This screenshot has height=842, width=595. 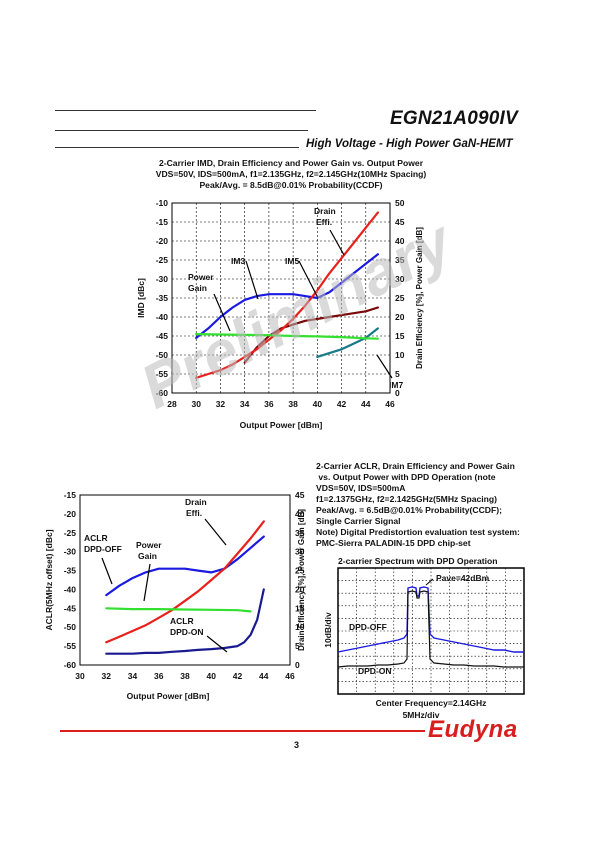 I want to click on chart1-annotation-power-gain: Power Gain, so click(x=201, y=282).